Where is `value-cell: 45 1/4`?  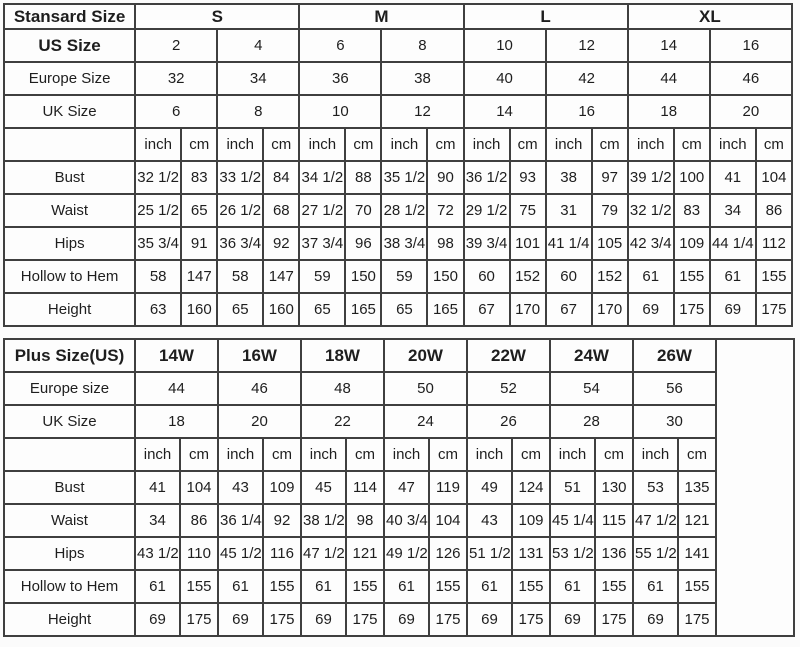 value-cell: 45 1/4 is located at coordinates (572, 520).